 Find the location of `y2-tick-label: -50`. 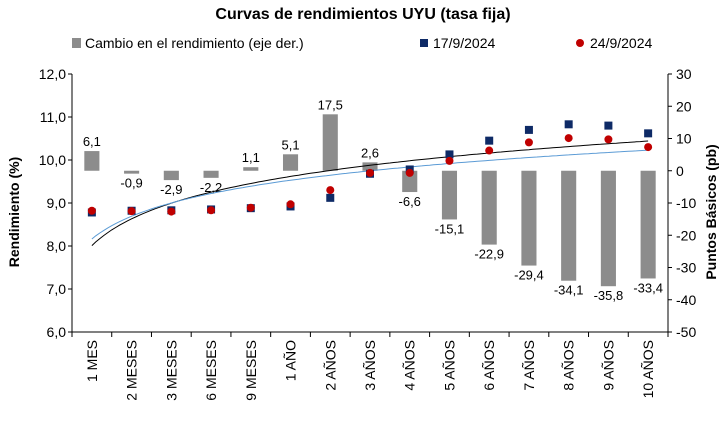

y2-tick-label: -50 is located at coordinates (686, 332).